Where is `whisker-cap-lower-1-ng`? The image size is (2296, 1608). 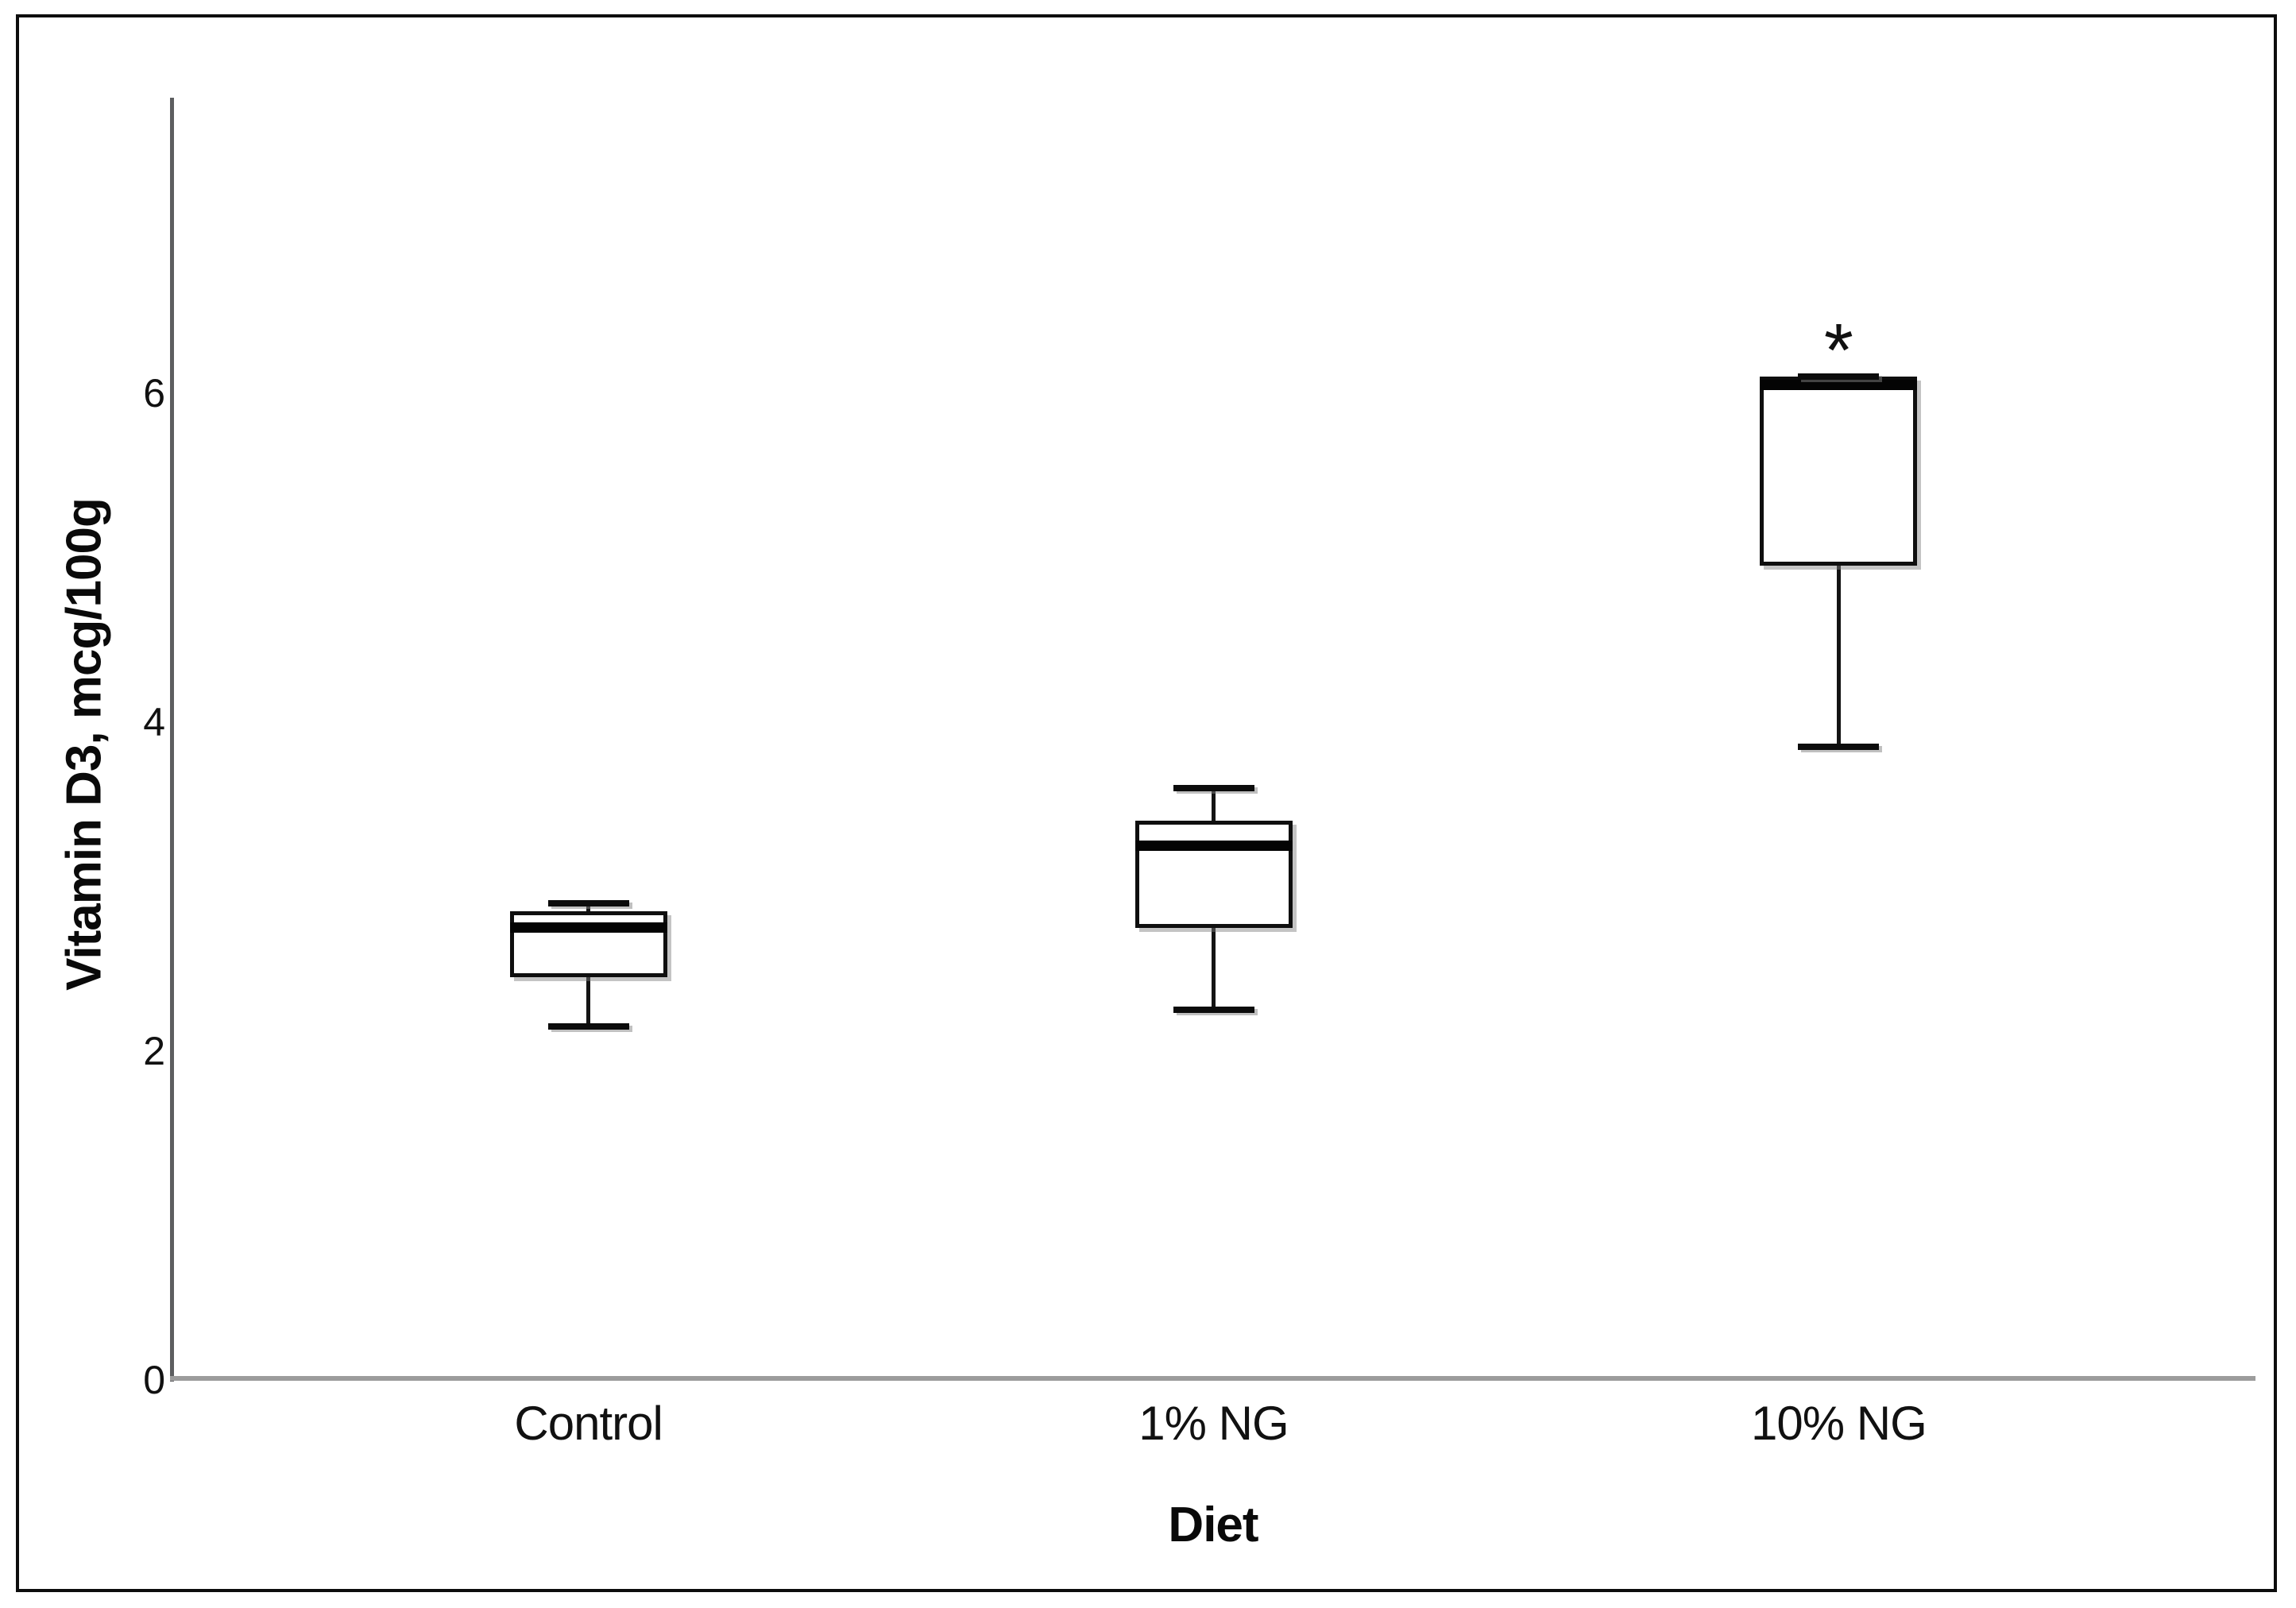 whisker-cap-lower-1-ng is located at coordinates (1213, 1010).